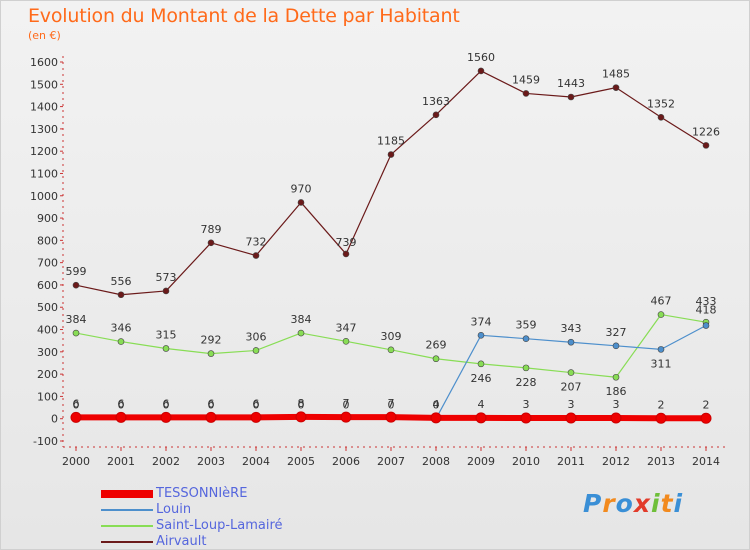  I want to click on data-label: 346, so click(121, 328).